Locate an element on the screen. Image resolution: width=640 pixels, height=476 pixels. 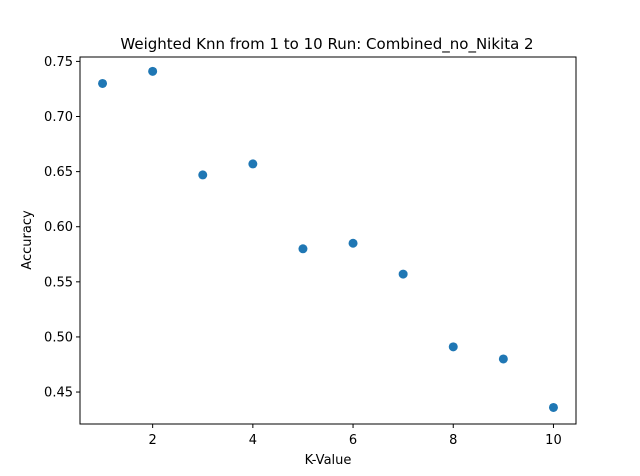
y-axis: 0.45 0.50 0.55 0.60 0.65 0.70 0.75 is located at coordinates (62, 228).